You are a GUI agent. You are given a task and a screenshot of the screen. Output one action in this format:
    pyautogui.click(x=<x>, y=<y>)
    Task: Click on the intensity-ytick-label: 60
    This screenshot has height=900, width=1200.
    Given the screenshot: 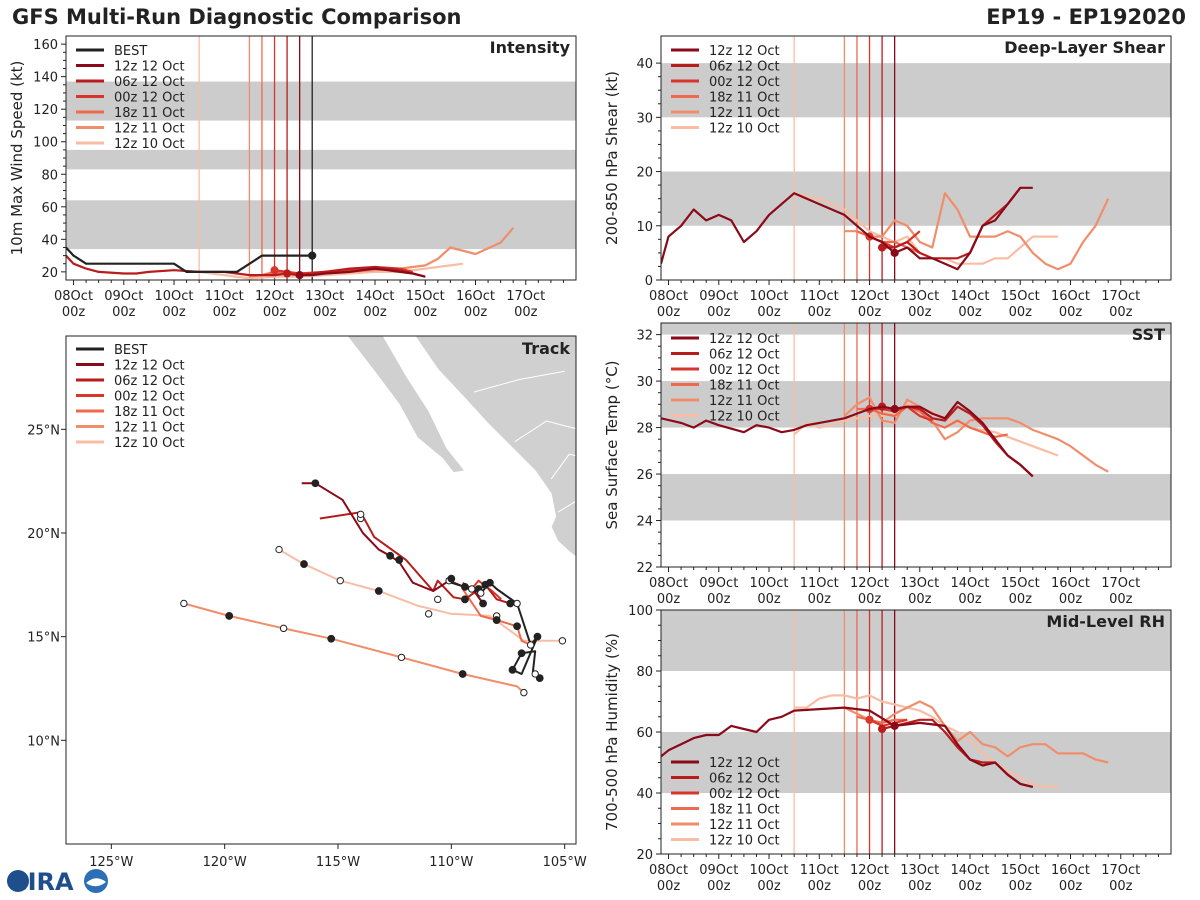 What is the action you would take?
    pyautogui.click(x=49, y=208)
    